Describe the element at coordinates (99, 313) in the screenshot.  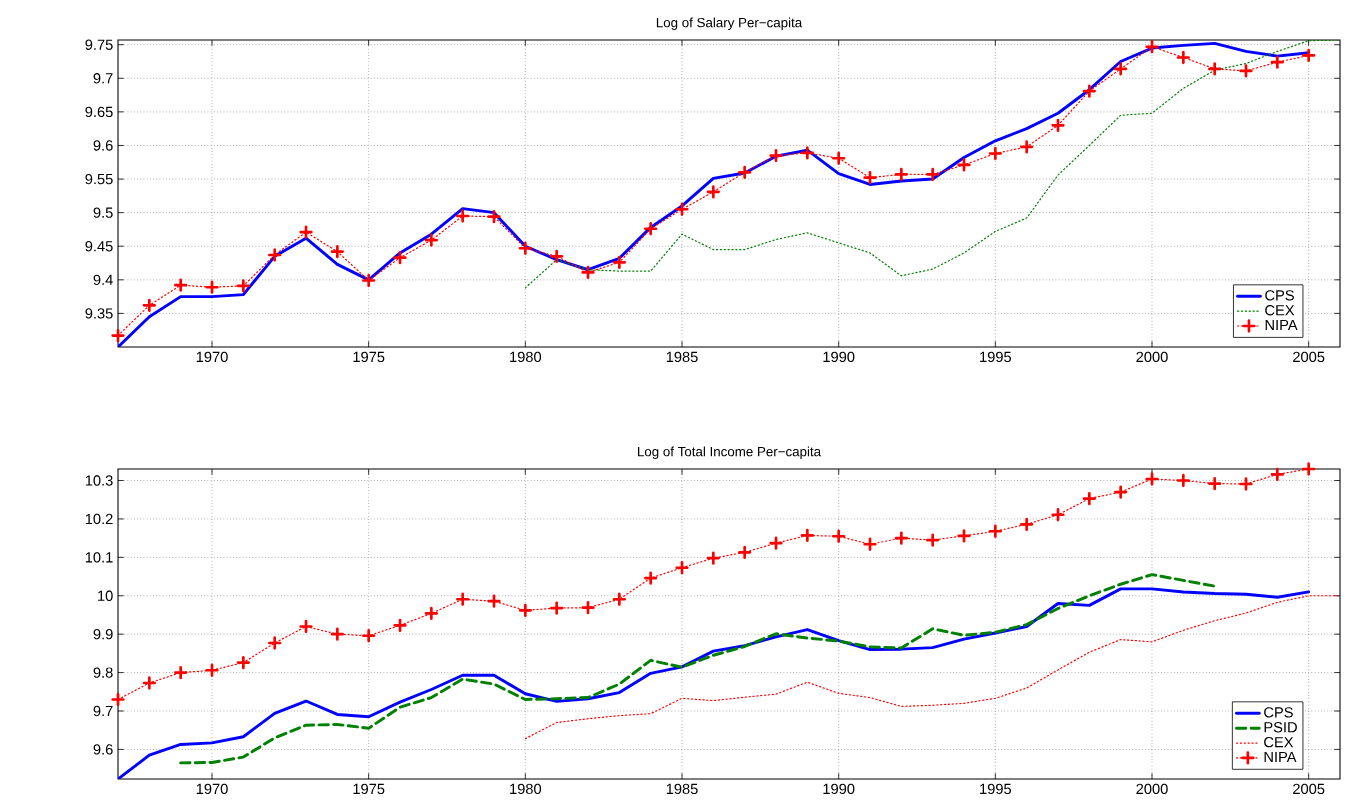
I see `y-tick-label: 9.35` at that location.